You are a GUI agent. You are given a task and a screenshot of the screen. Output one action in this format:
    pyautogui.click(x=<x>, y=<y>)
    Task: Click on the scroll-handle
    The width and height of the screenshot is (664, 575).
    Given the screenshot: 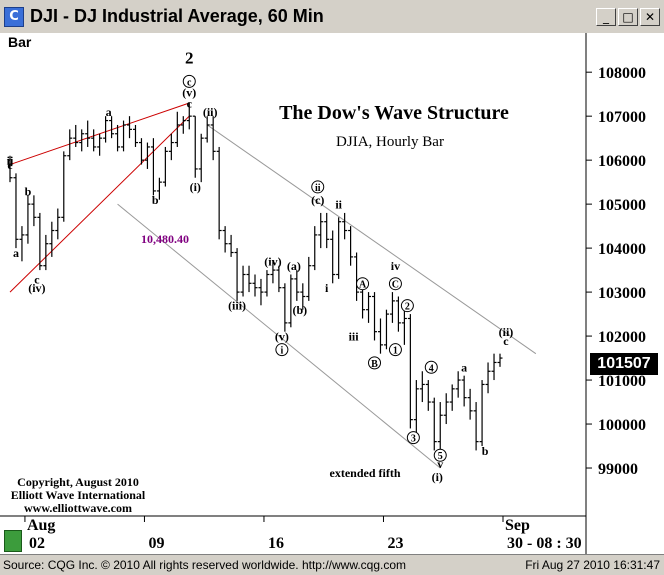 What is the action you would take?
    pyautogui.click(x=13, y=541)
    